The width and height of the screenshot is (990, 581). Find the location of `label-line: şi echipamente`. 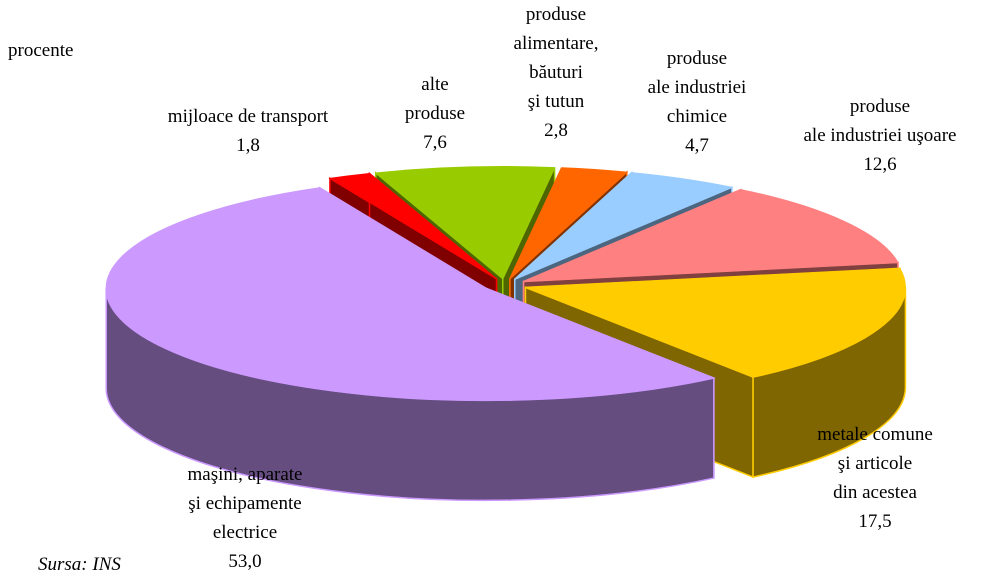

label-line: şi echipamente is located at coordinates (244, 503).